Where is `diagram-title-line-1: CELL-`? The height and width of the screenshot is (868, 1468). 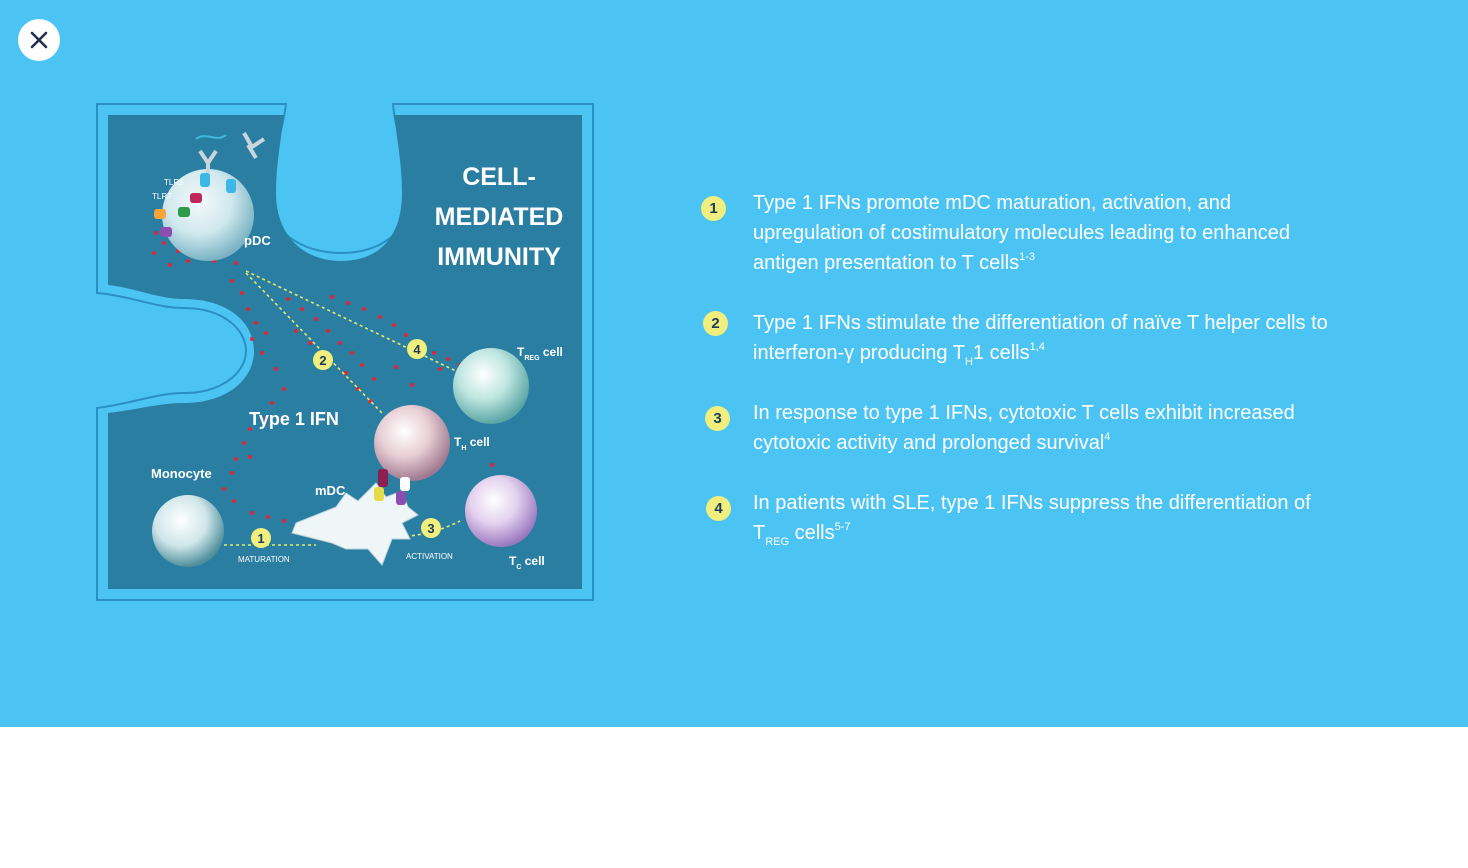
diagram-title-line-1: CELL- is located at coordinates (499, 177).